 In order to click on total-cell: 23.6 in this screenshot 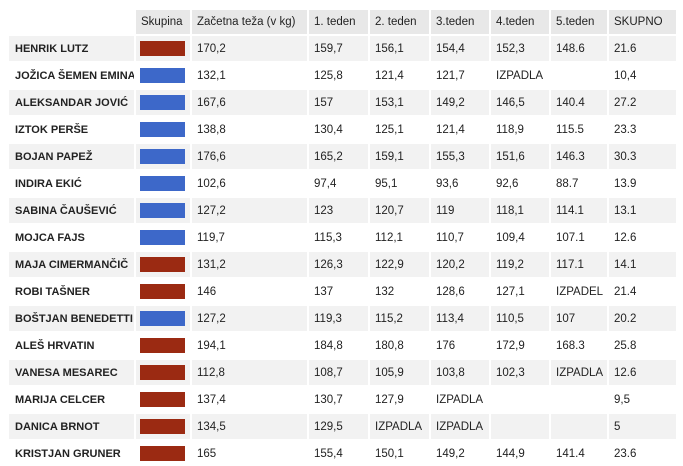, I will do `click(643, 452)`.